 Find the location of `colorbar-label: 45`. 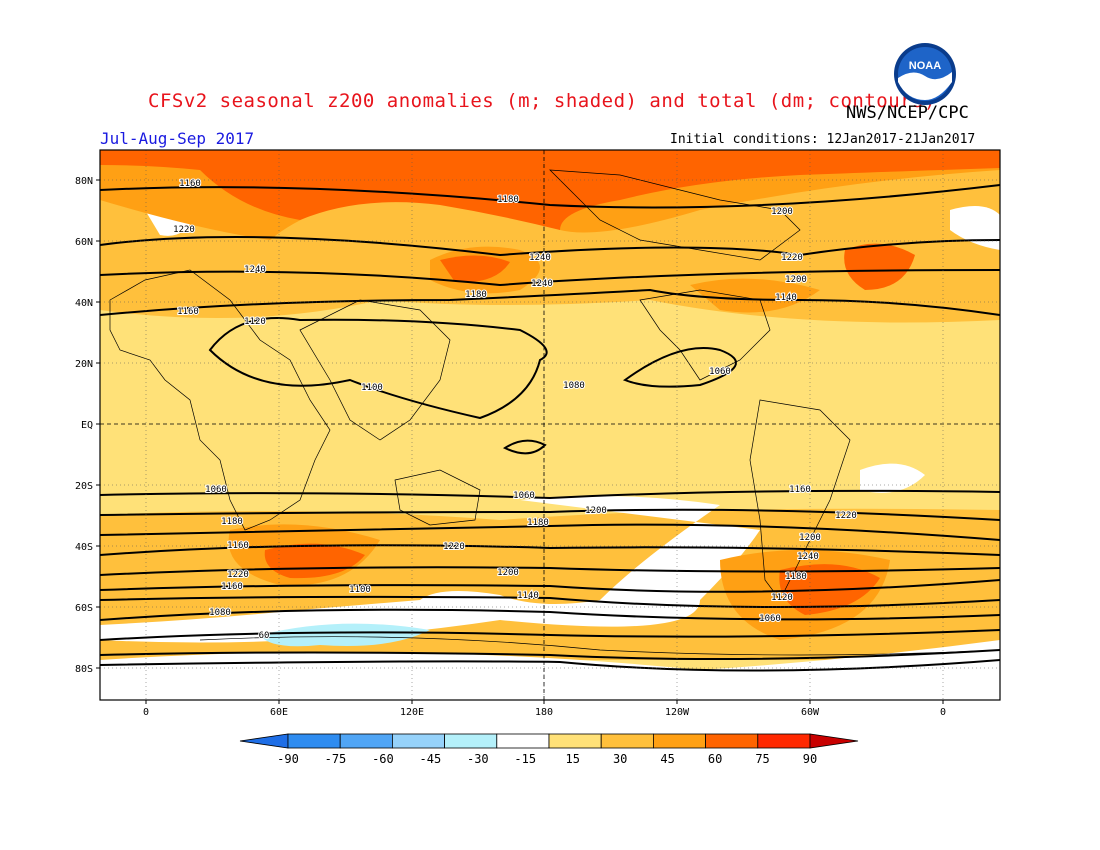

colorbar-label: 45 is located at coordinates (667, 759).